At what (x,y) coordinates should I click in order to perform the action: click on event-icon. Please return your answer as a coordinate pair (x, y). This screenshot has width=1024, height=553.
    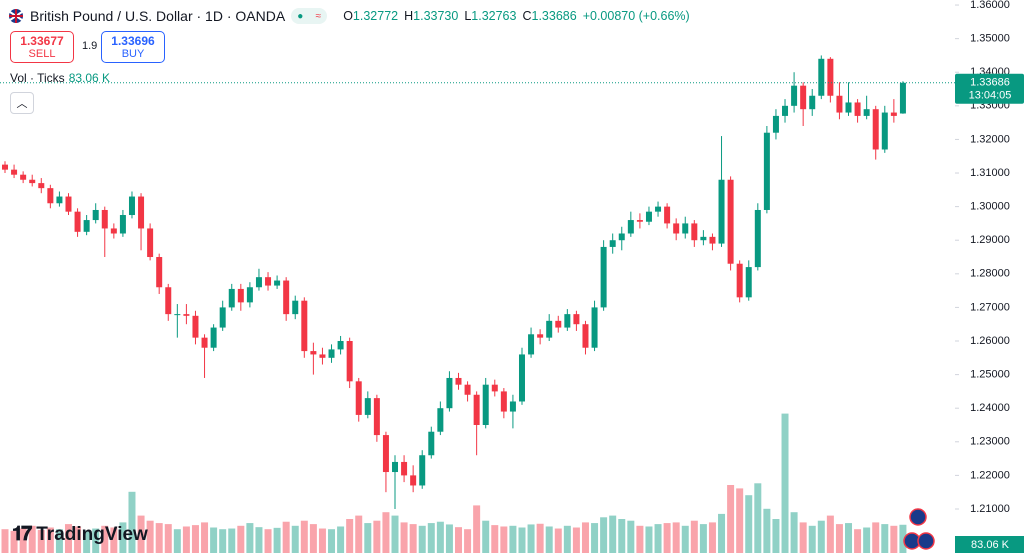
    Looking at the image, I should click on (918, 517).